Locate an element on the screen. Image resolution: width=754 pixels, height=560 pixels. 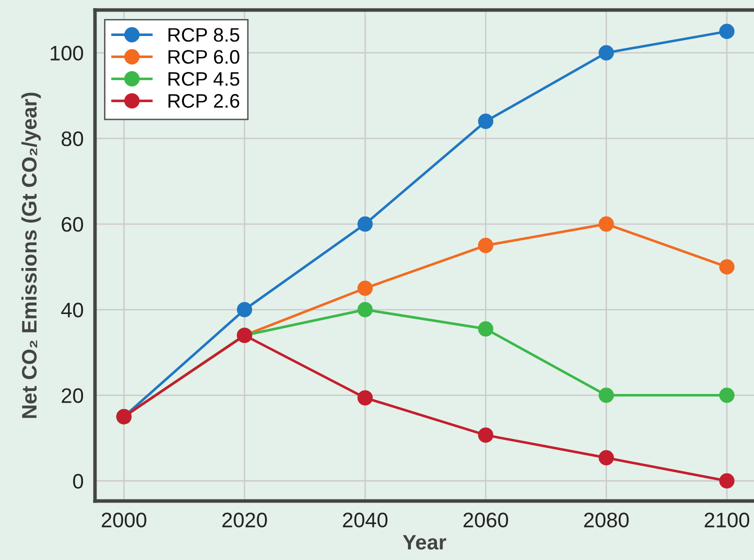
x-tick-label: 2000 is located at coordinates (124, 520).